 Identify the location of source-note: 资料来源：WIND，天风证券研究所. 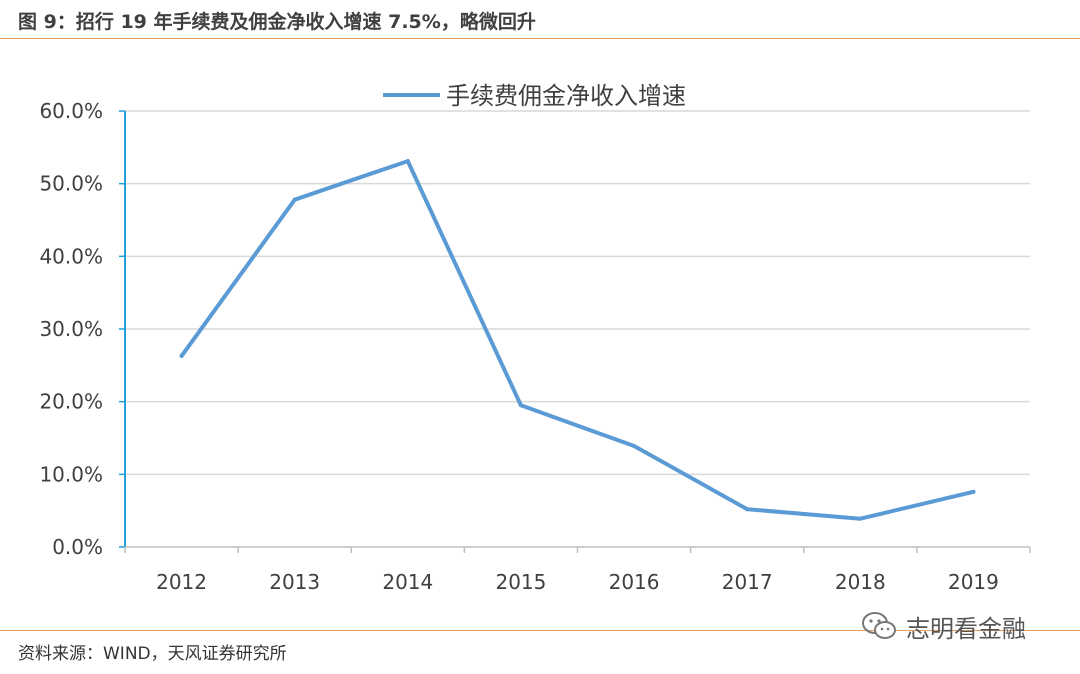
(152, 654).